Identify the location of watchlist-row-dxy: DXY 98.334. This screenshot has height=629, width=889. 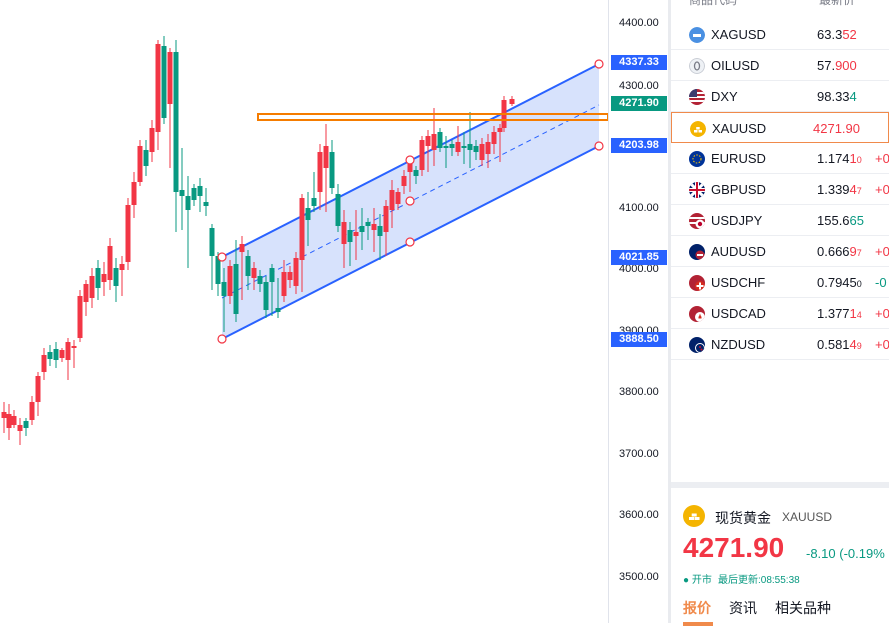
(780, 96).